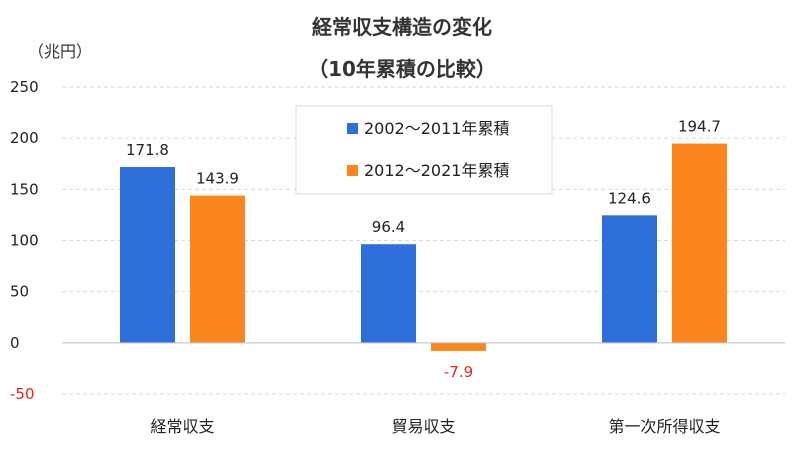  I want to click on legend-box, so click(424, 150).